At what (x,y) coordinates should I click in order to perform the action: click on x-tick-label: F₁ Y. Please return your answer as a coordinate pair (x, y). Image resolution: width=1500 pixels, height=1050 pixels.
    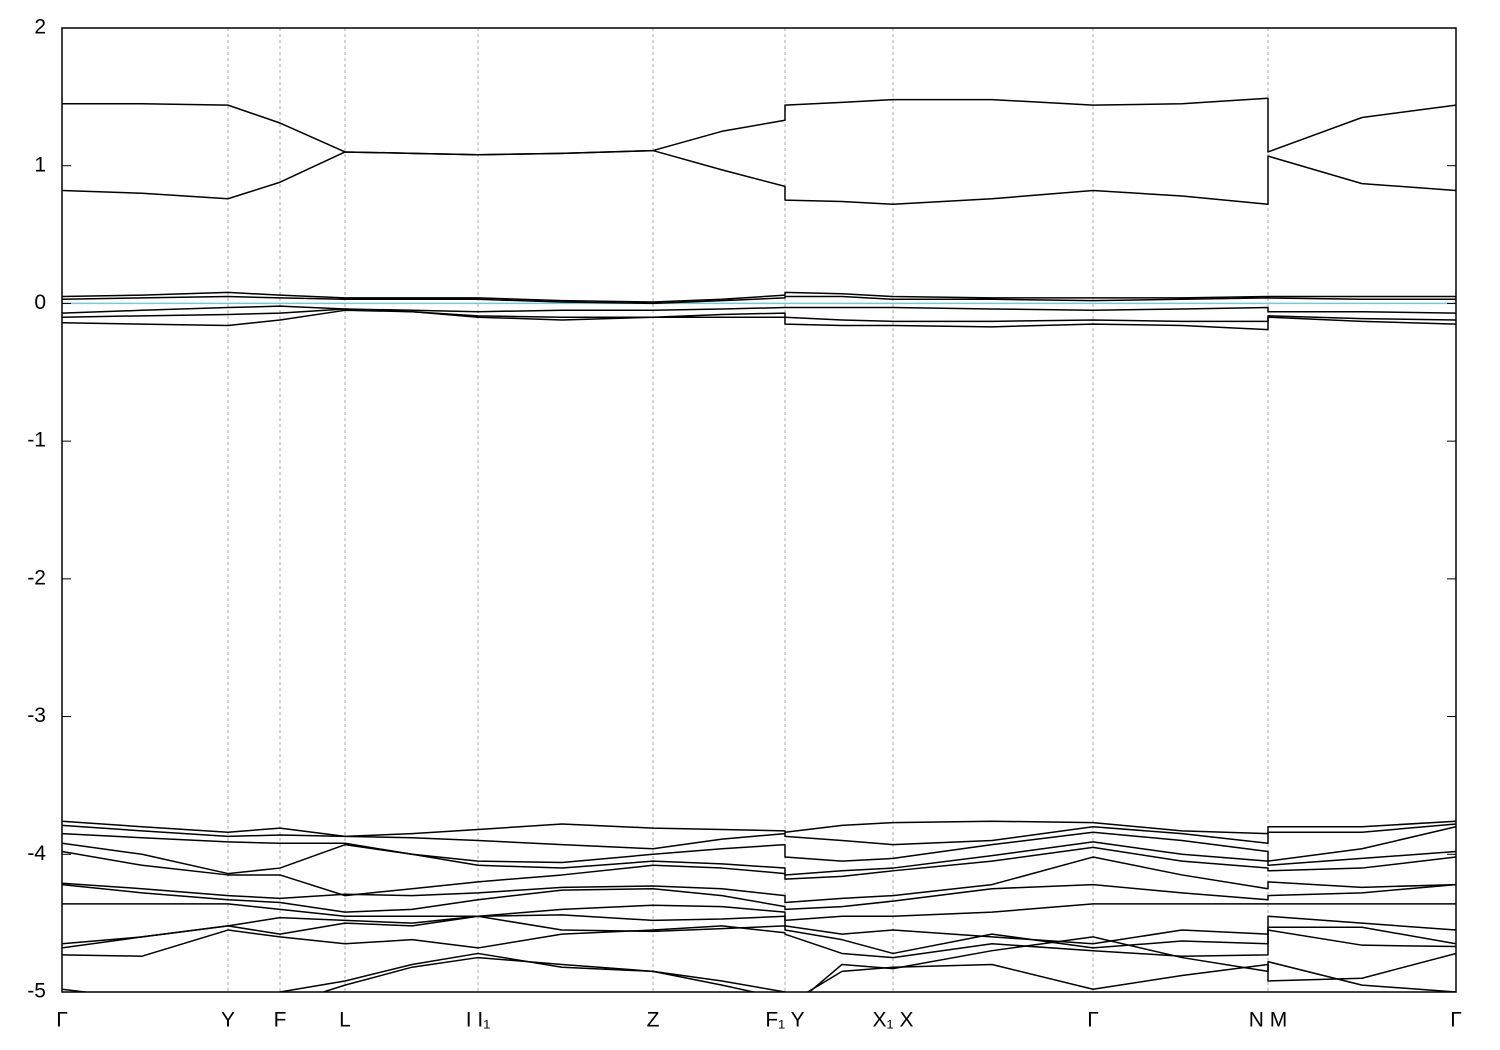
    Looking at the image, I should click on (784, 1020).